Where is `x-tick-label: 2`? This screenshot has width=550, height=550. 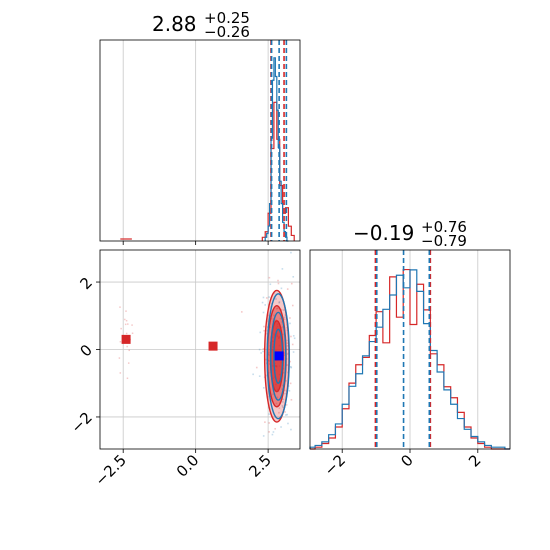 x-tick-label: 2 is located at coordinates (474, 460).